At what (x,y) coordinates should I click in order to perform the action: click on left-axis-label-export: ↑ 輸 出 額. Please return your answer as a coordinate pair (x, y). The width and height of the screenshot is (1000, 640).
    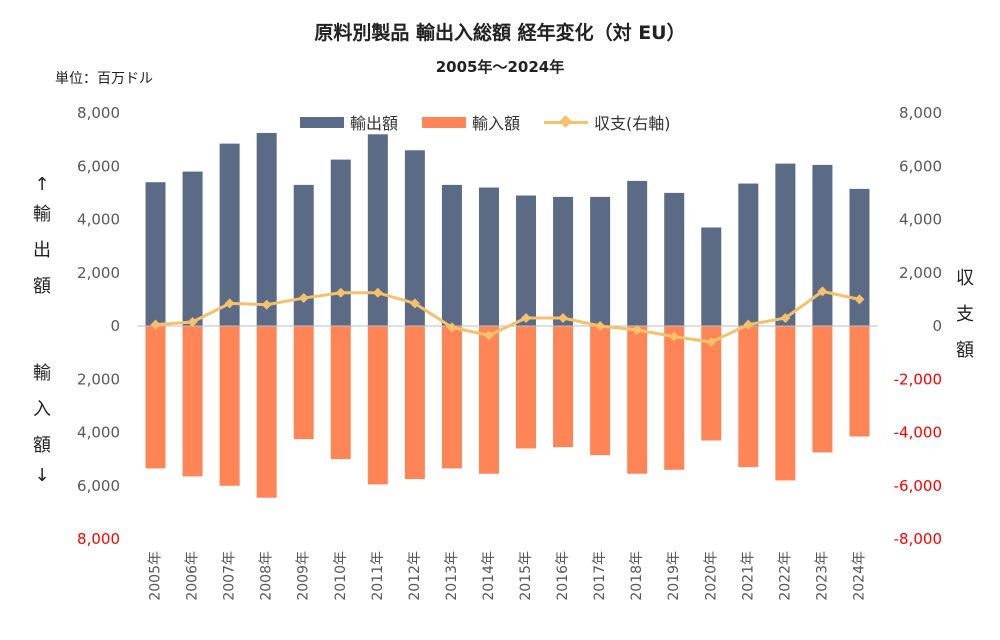
    Looking at the image, I should click on (42, 236).